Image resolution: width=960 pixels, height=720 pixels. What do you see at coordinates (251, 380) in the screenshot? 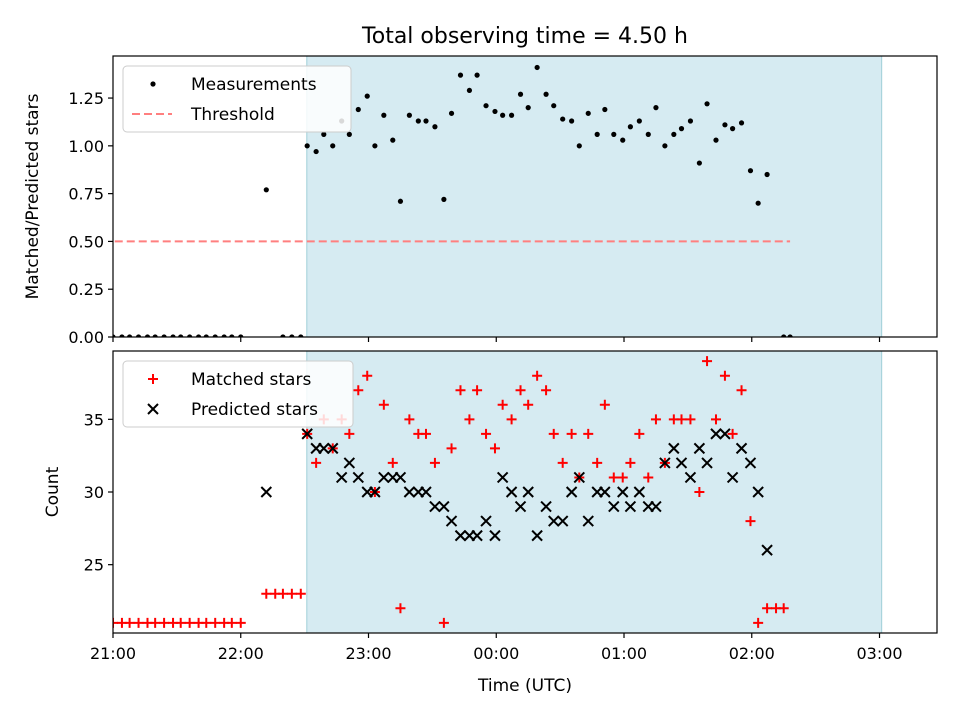
I see `legend-label-matched-stars: Matched stars` at bounding box center [251, 380].